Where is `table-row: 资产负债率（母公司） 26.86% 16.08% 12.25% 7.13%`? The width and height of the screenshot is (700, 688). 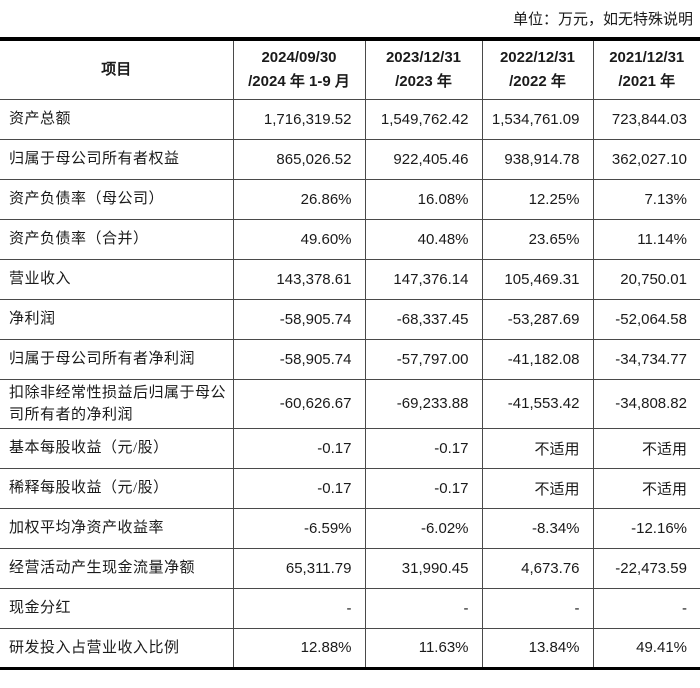
table-row: 资产负债率（母公司） 26.86% 16.08% 12.25% 7.13% is located at coordinates (350, 199).